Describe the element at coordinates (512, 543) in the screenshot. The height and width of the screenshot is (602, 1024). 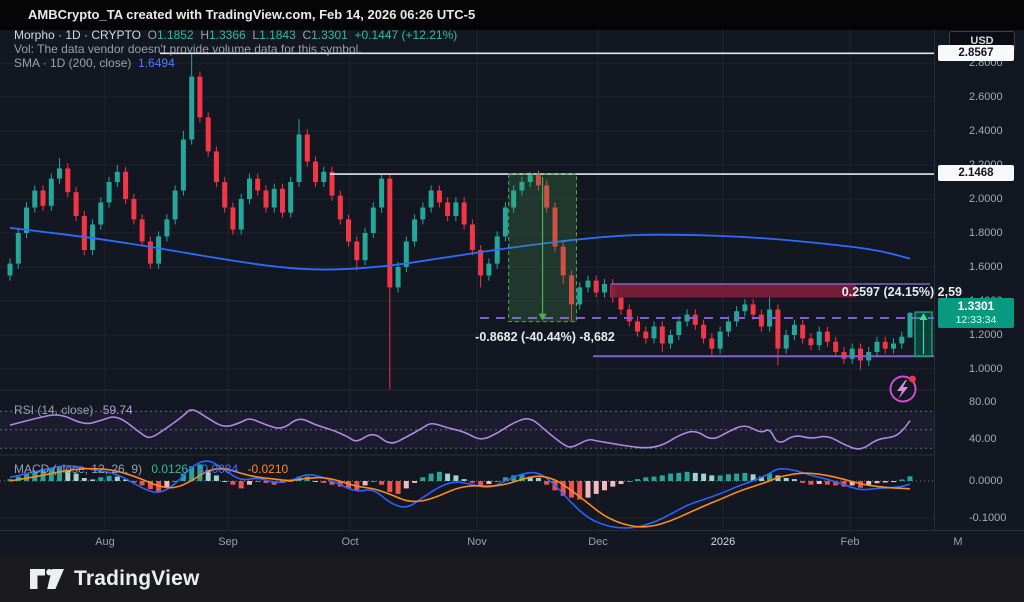
I see `time-axis: Aug Sep Oct Nov Dec 2026 Feb M` at that location.